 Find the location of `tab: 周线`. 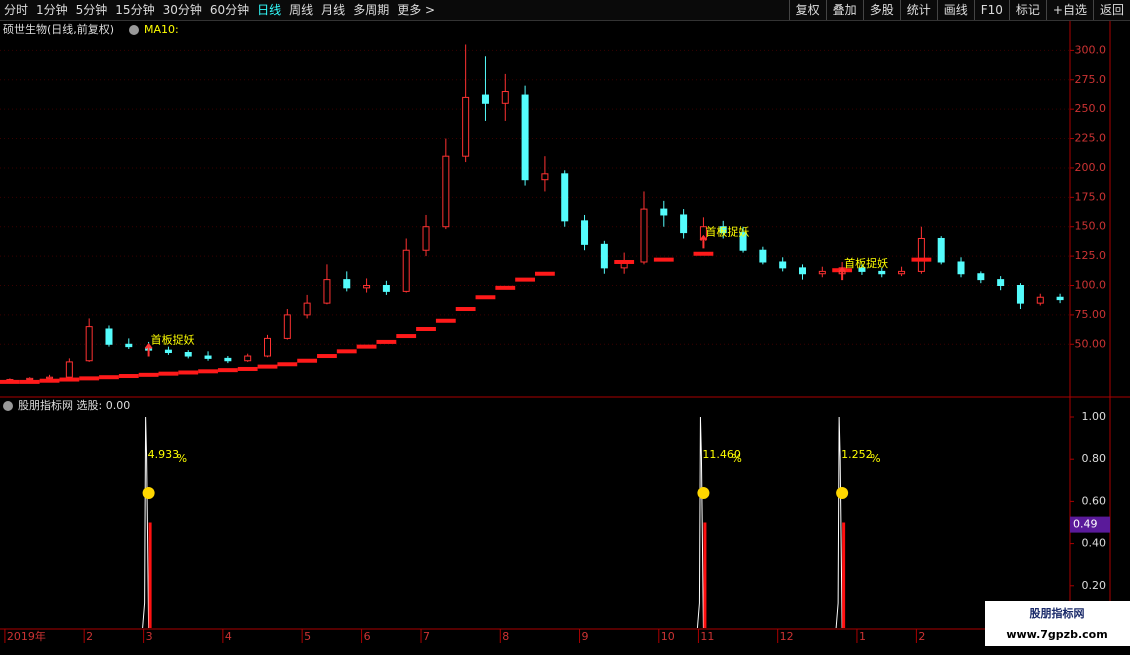

tab: 周线 is located at coordinates (301, 10).